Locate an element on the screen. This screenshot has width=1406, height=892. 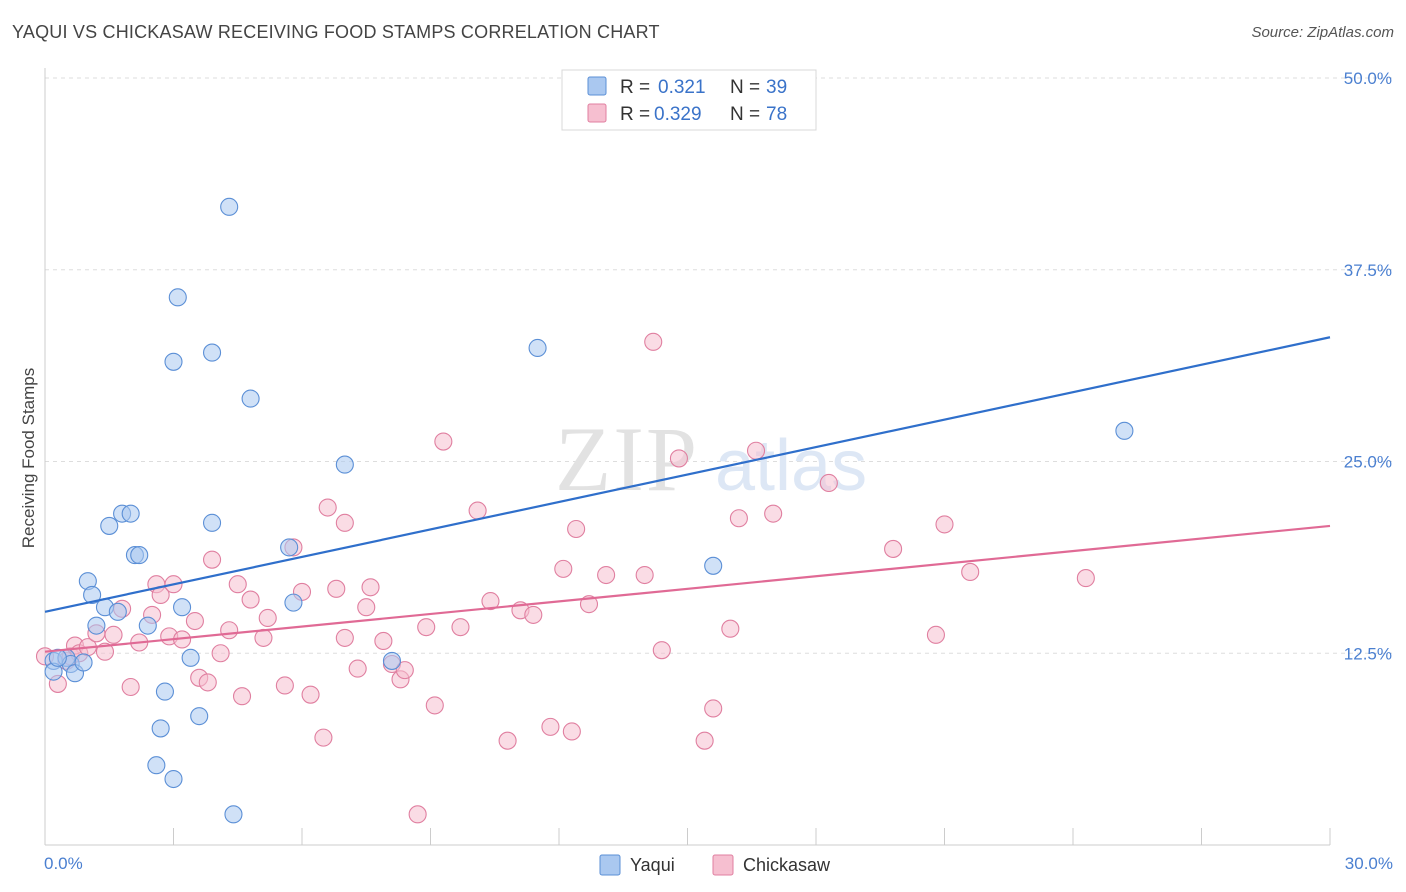
y-tick-label: 25.0% is located at coordinates (1368, 462).